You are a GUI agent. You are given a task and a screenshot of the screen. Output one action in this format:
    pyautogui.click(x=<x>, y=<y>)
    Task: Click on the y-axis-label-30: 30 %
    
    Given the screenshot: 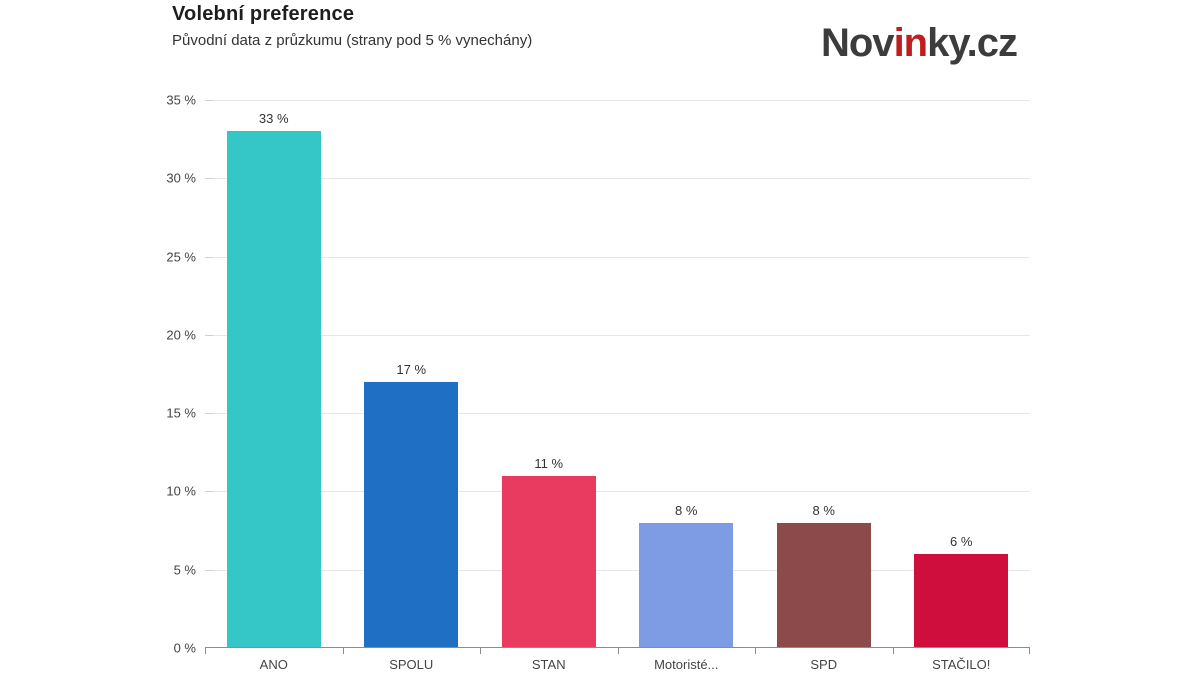 What is the action you would take?
    pyautogui.click(x=181, y=178)
    